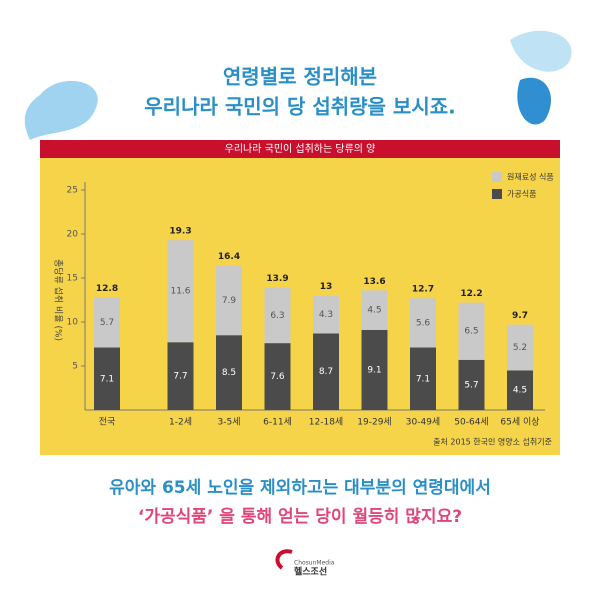 The image size is (600, 600). What do you see at coordinates (73, 323) in the screenshot?
I see `y-tick-label: 10` at bounding box center [73, 323].